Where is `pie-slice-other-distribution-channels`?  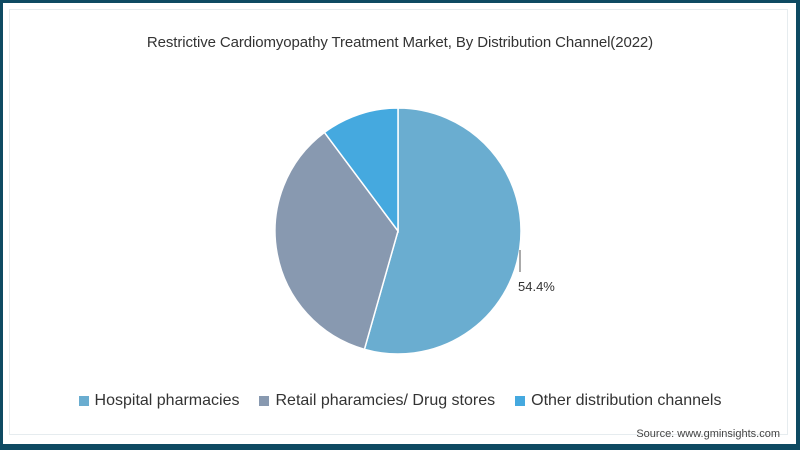 pie-slice-other-distribution-channels is located at coordinates (361, 170).